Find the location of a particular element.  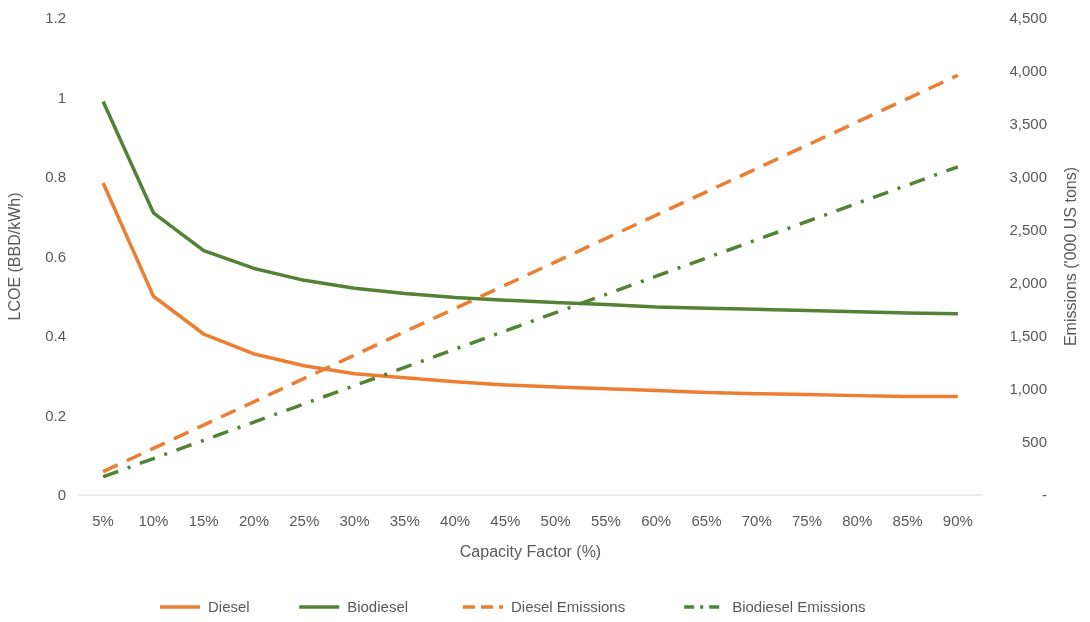

y2-tick-label: 2,000 is located at coordinates (1028, 282).